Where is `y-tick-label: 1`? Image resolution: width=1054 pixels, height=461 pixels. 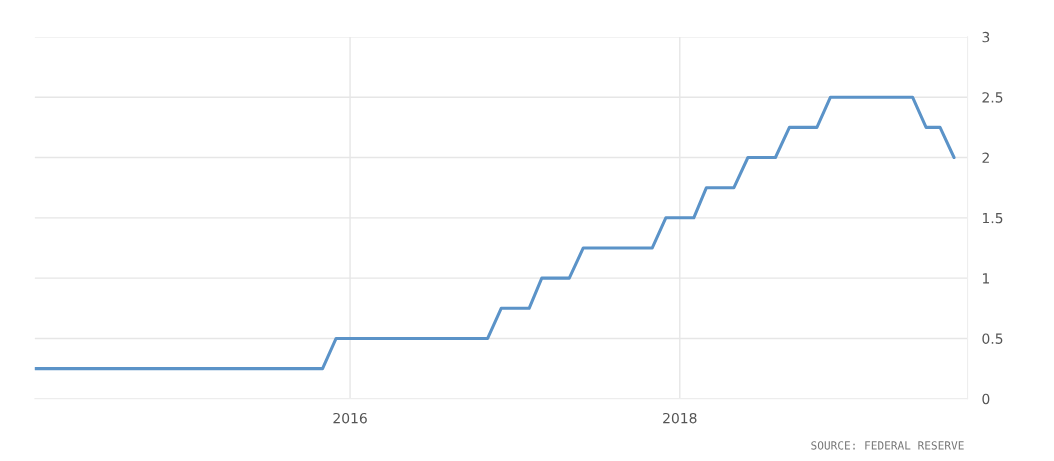
y-tick-label: 1 is located at coordinates (986, 278).